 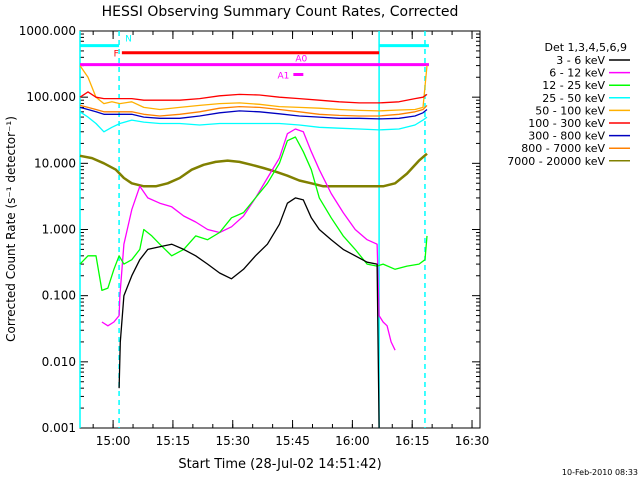 I want to click on legend-label: 100 - 300 keV, so click(x=566, y=123).